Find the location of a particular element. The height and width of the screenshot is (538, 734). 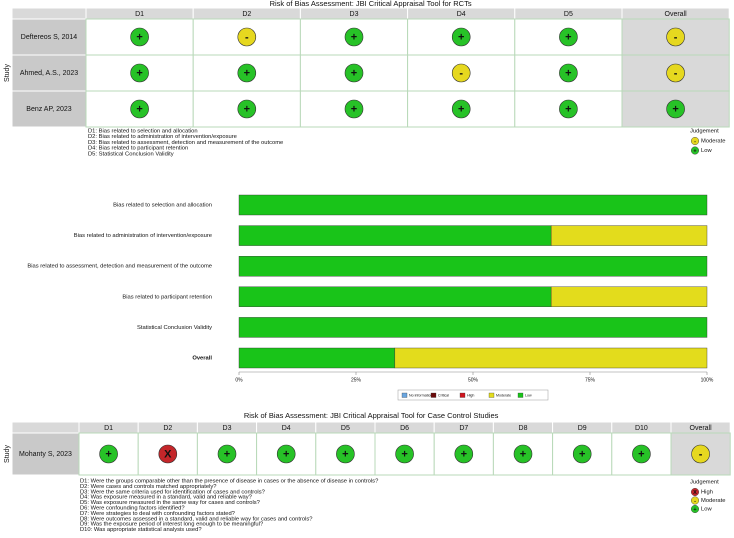

column-label: Overall is located at coordinates (701, 428).